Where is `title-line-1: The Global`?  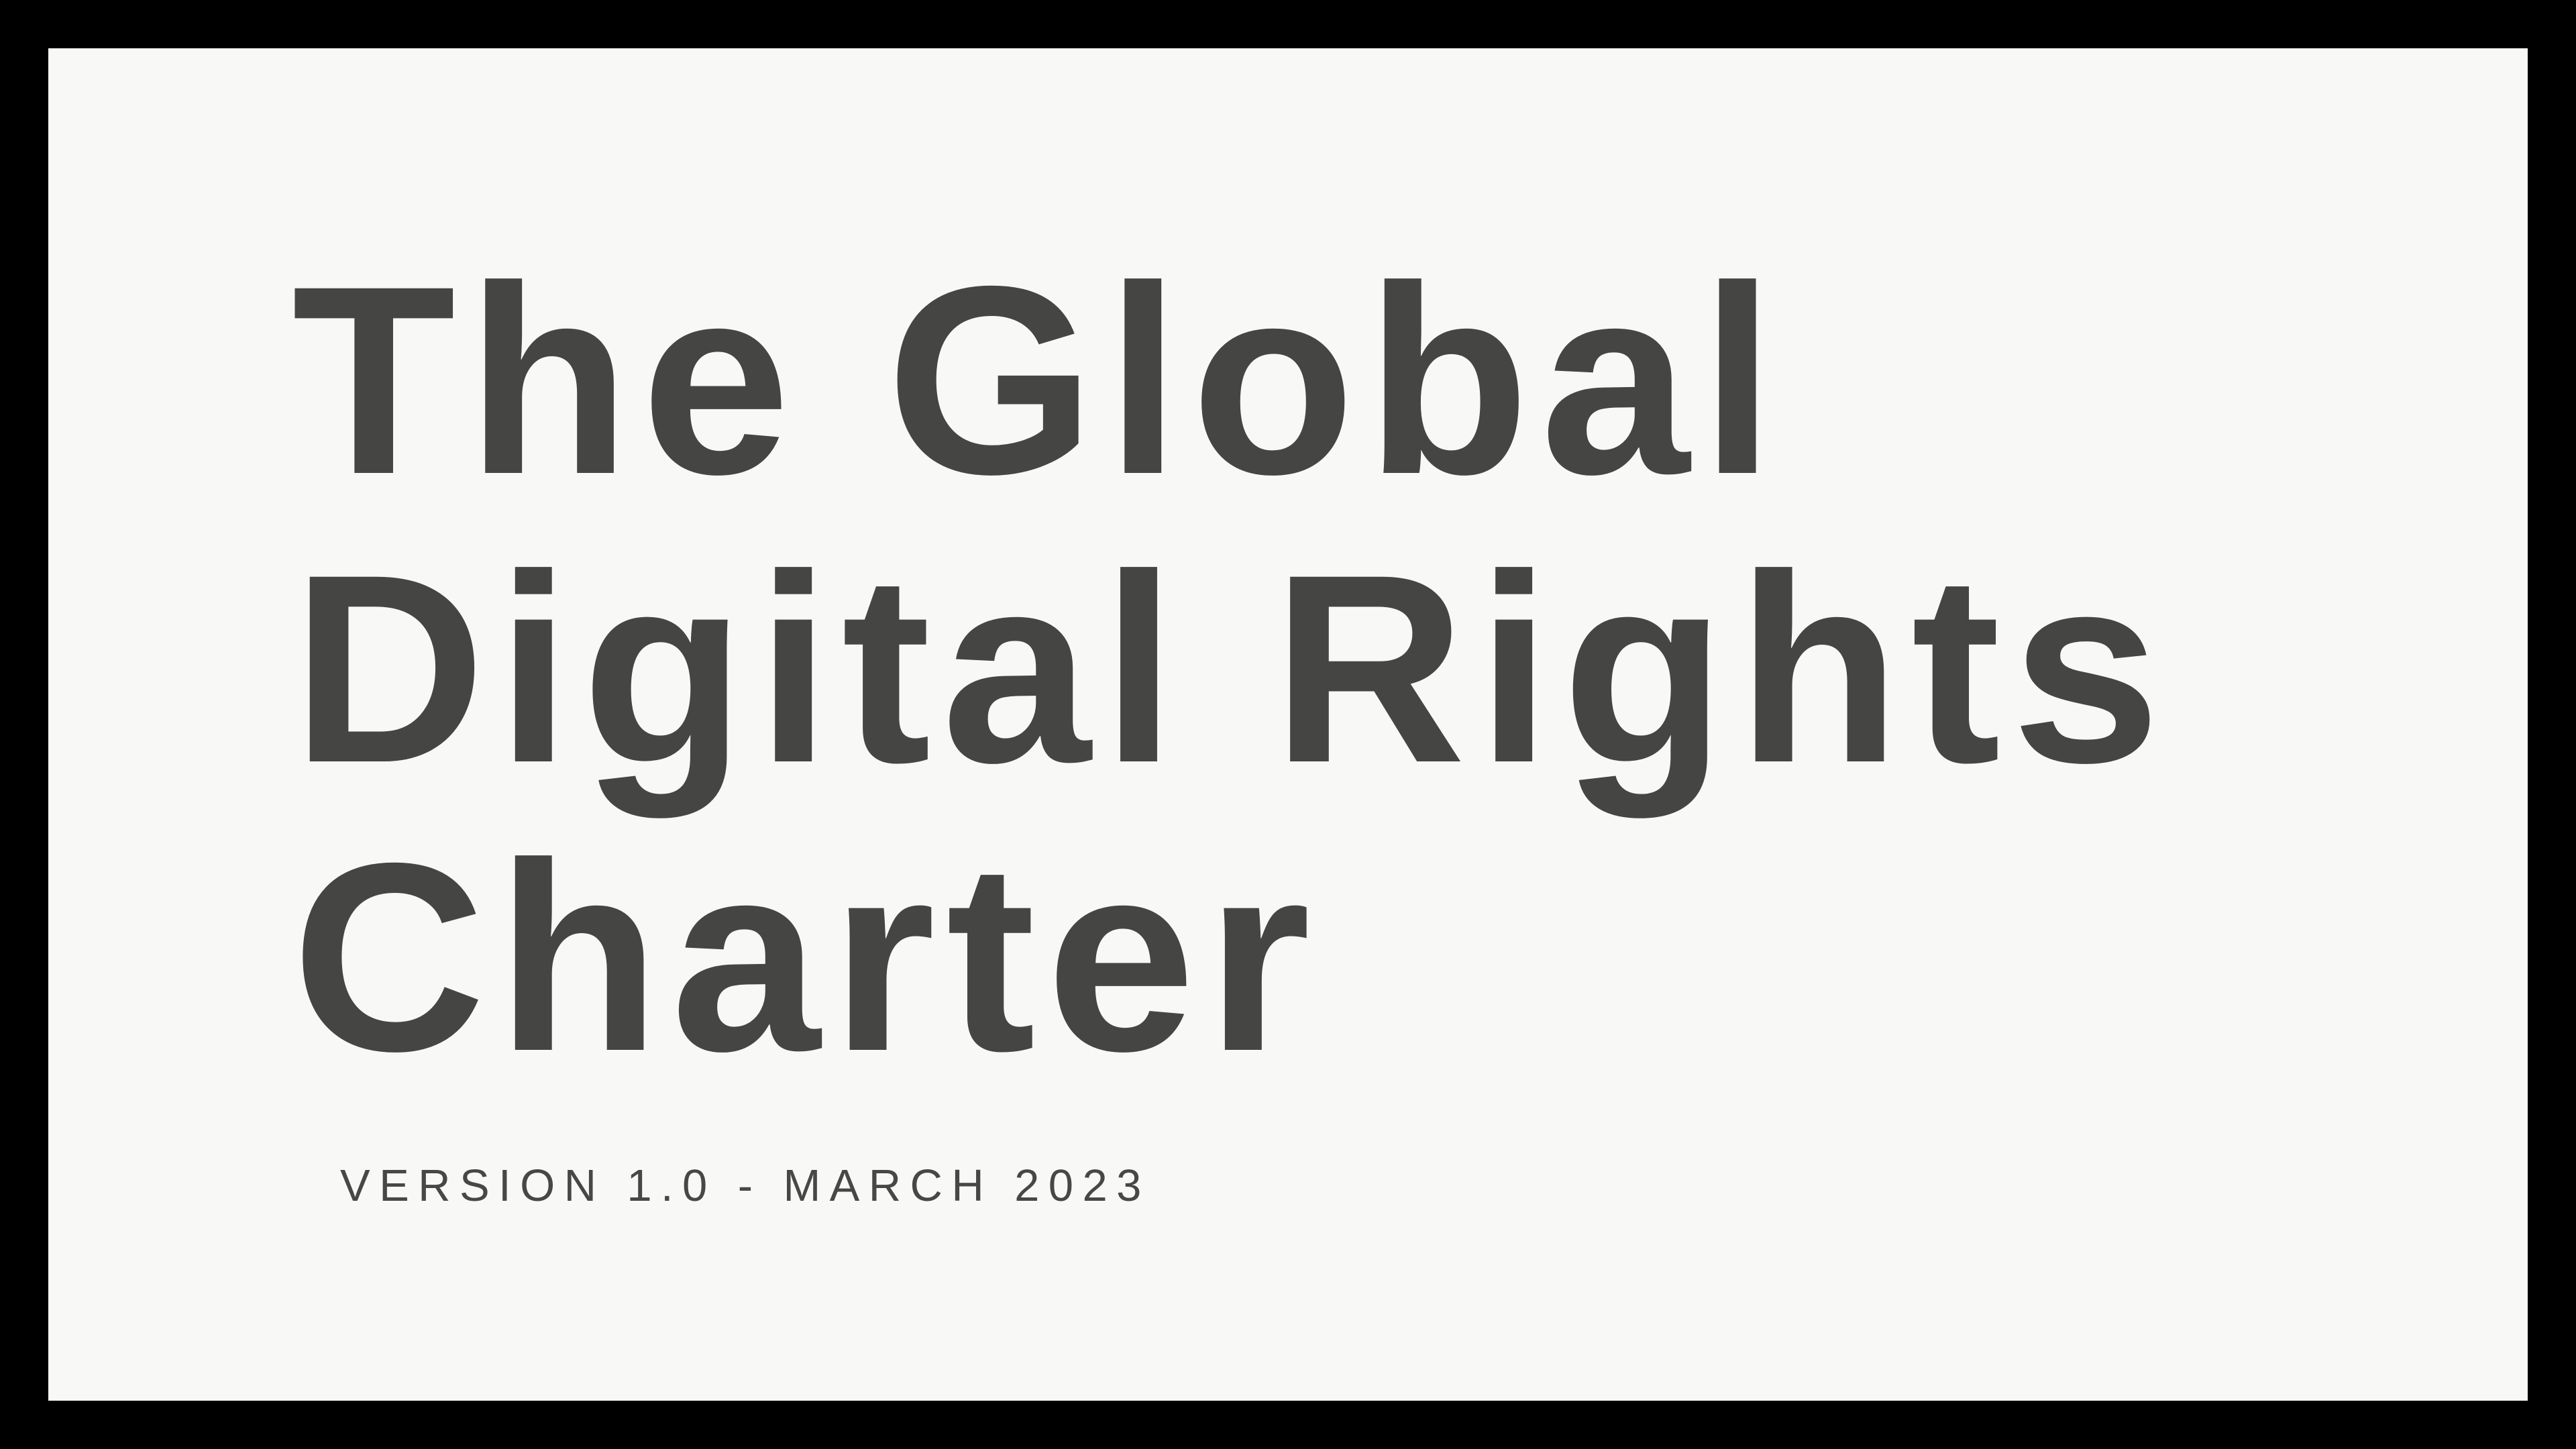
title-line-1: The Global is located at coordinates (1039, 380).